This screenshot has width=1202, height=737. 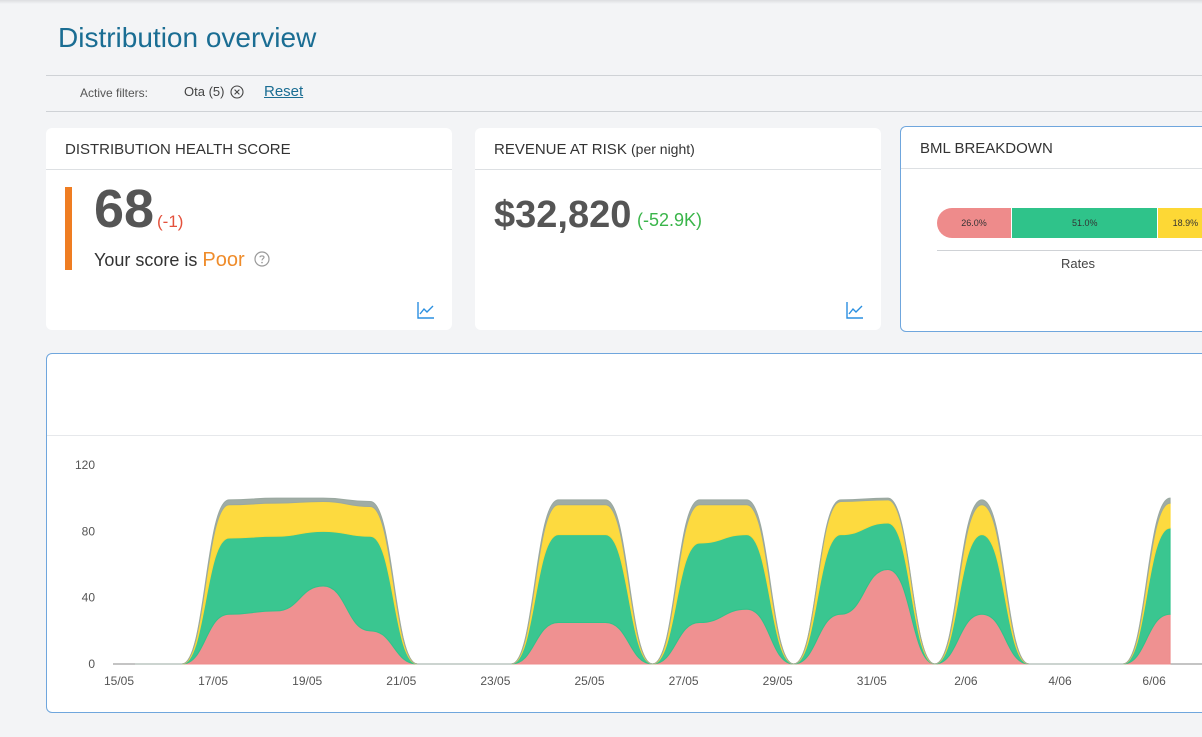 I want to click on y-tick-label: 120, so click(x=85, y=465).